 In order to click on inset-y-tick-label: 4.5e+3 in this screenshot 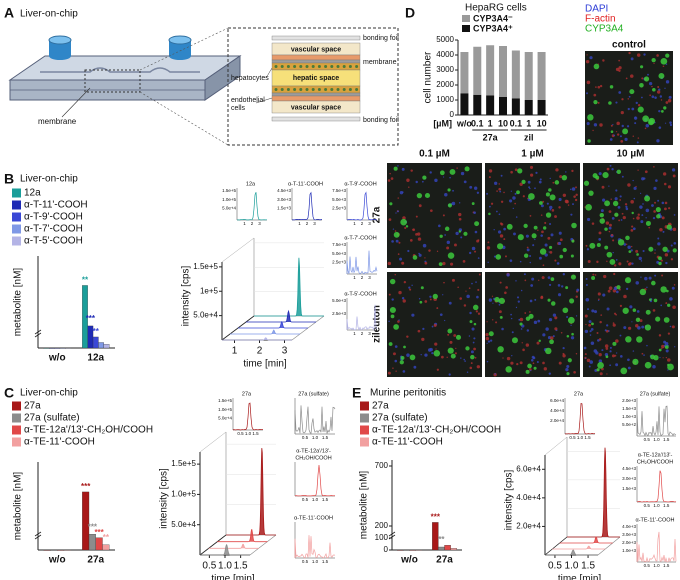, I will do `click(629, 468)`.